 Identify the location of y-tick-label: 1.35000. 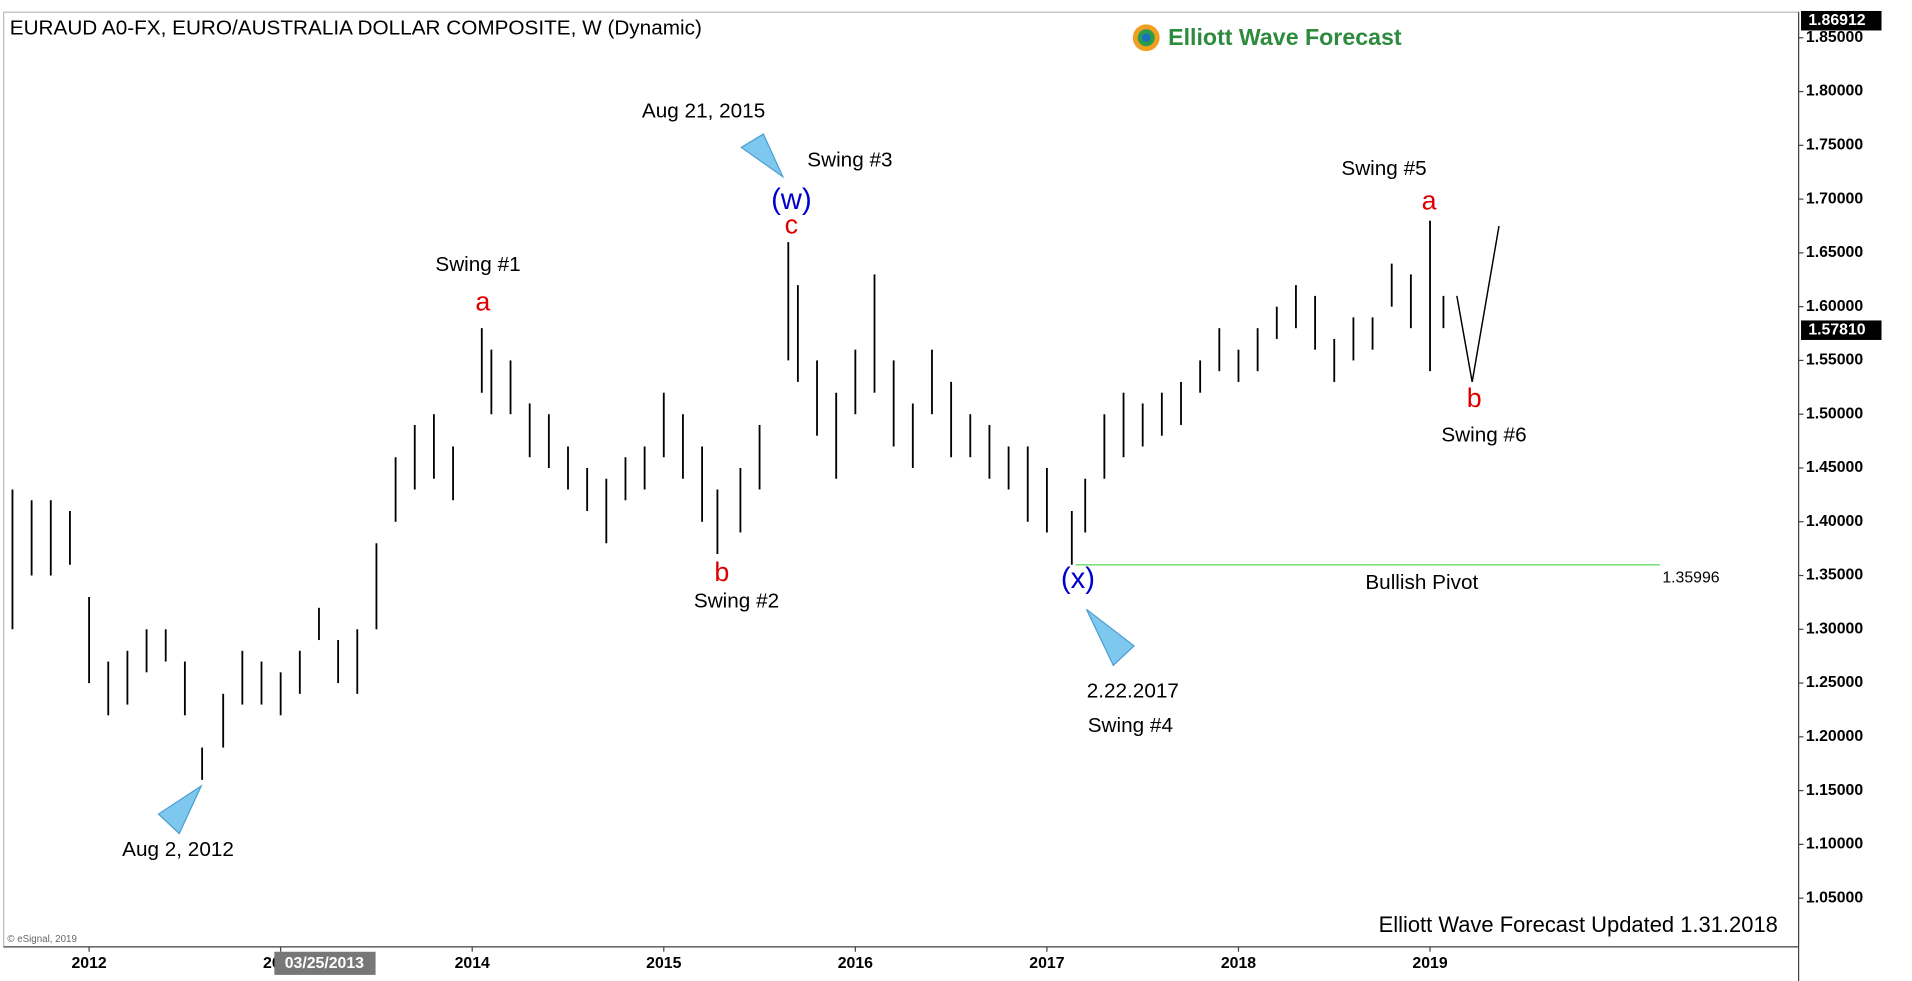
(1834, 575).